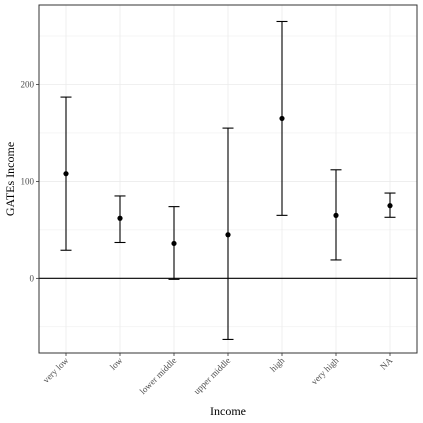 The height and width of the screenshot is (423, 423). Describe the element at coordinates (56, 370) in the screenshot. I see `x-tick-label: very low` at that location.